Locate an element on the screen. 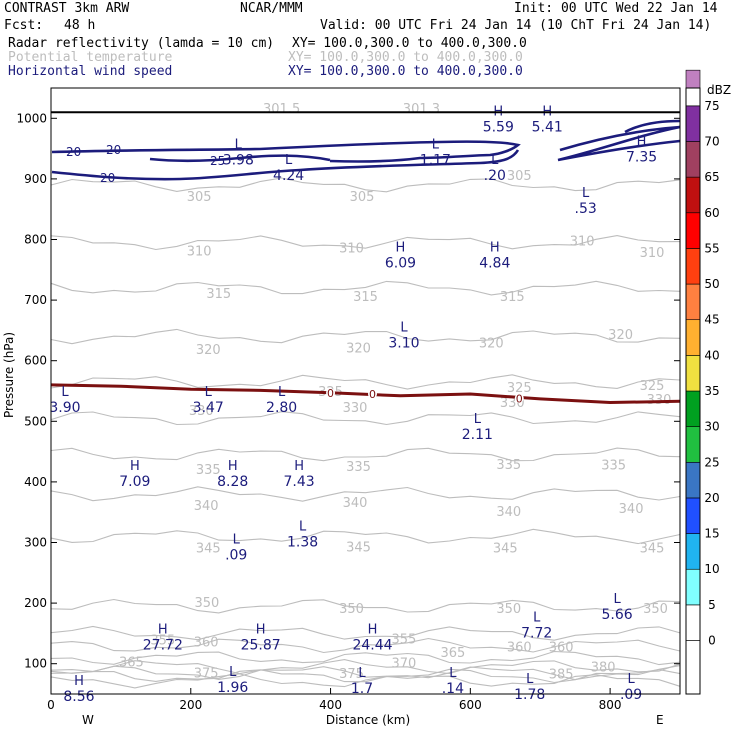 This screenshot has width=740, height=740. colorbar-tick-label: 55 is located at coordinates (711, 248).